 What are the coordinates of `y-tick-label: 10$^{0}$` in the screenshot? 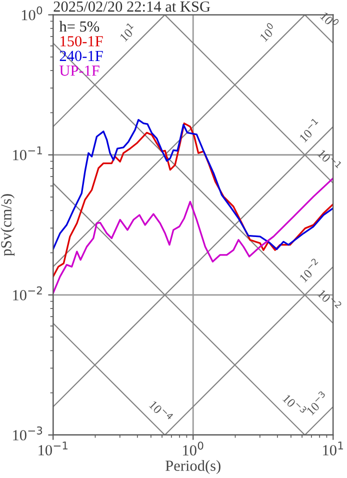 It's located at (32, 13).